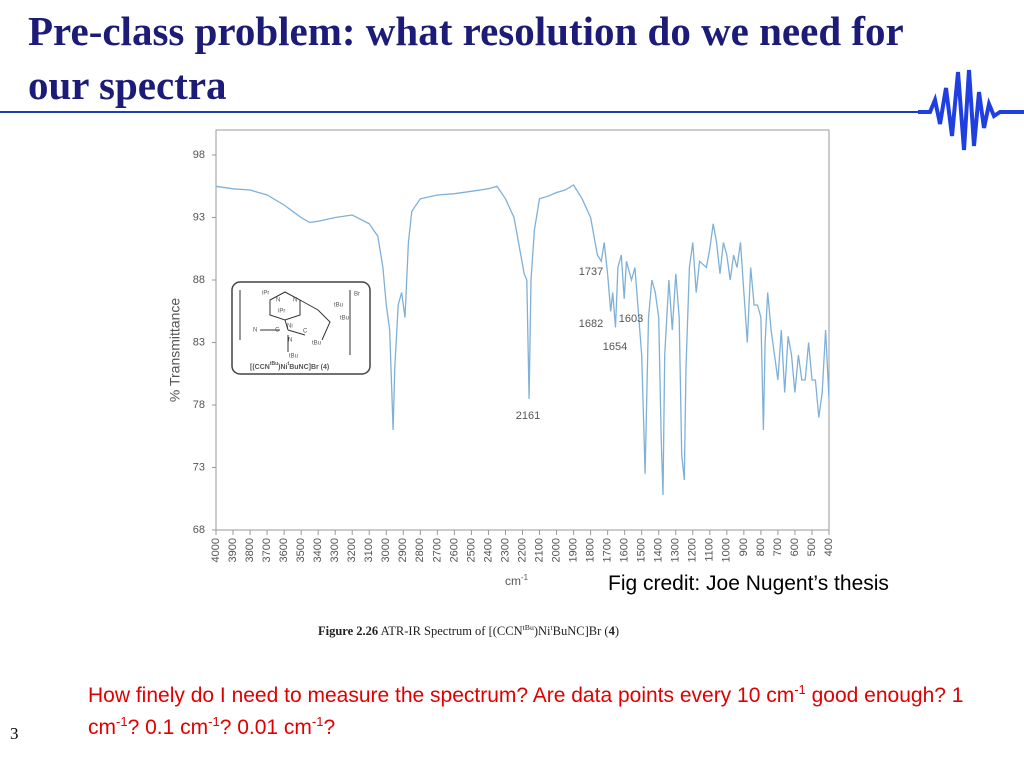 Image resolution: width=1024 pixels, height=768 pixels. Describe the element at coordinates (199, 155) in the screenshot. I see `y-tick-label: 98` at that location.